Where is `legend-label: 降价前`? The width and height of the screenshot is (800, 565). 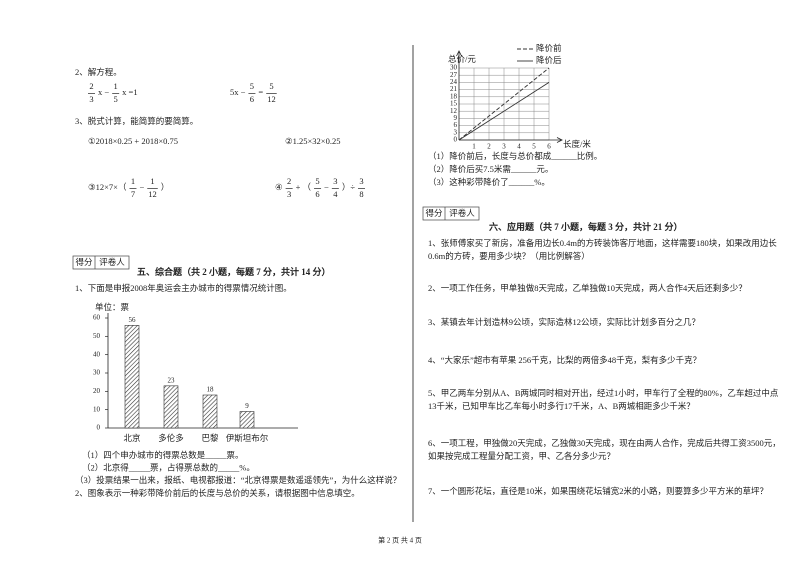
legend-label: 降价前 is located at coordinates (549, 48).